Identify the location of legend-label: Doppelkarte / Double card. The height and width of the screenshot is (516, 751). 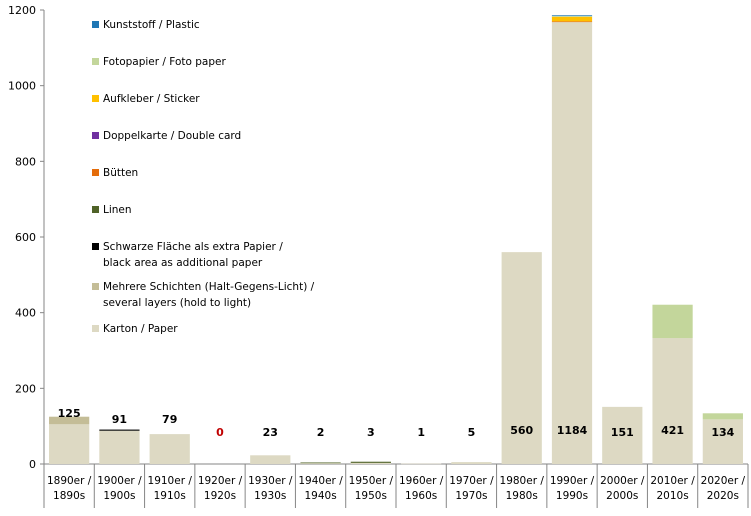
(172, 136).